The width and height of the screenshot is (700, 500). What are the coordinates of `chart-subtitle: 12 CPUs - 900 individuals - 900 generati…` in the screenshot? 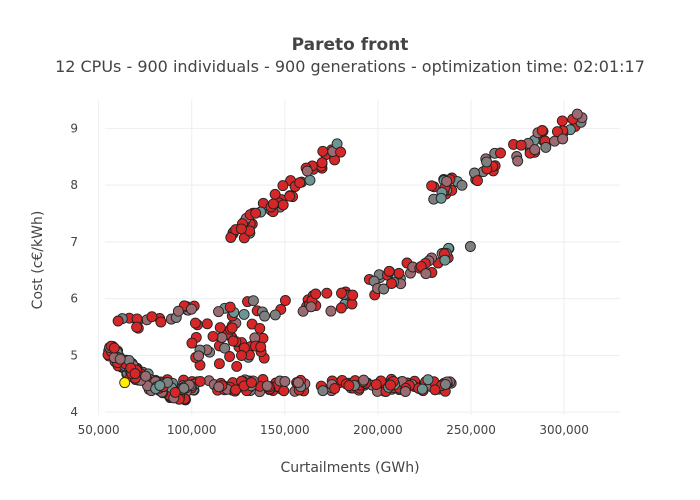 It's located at (350, 66).